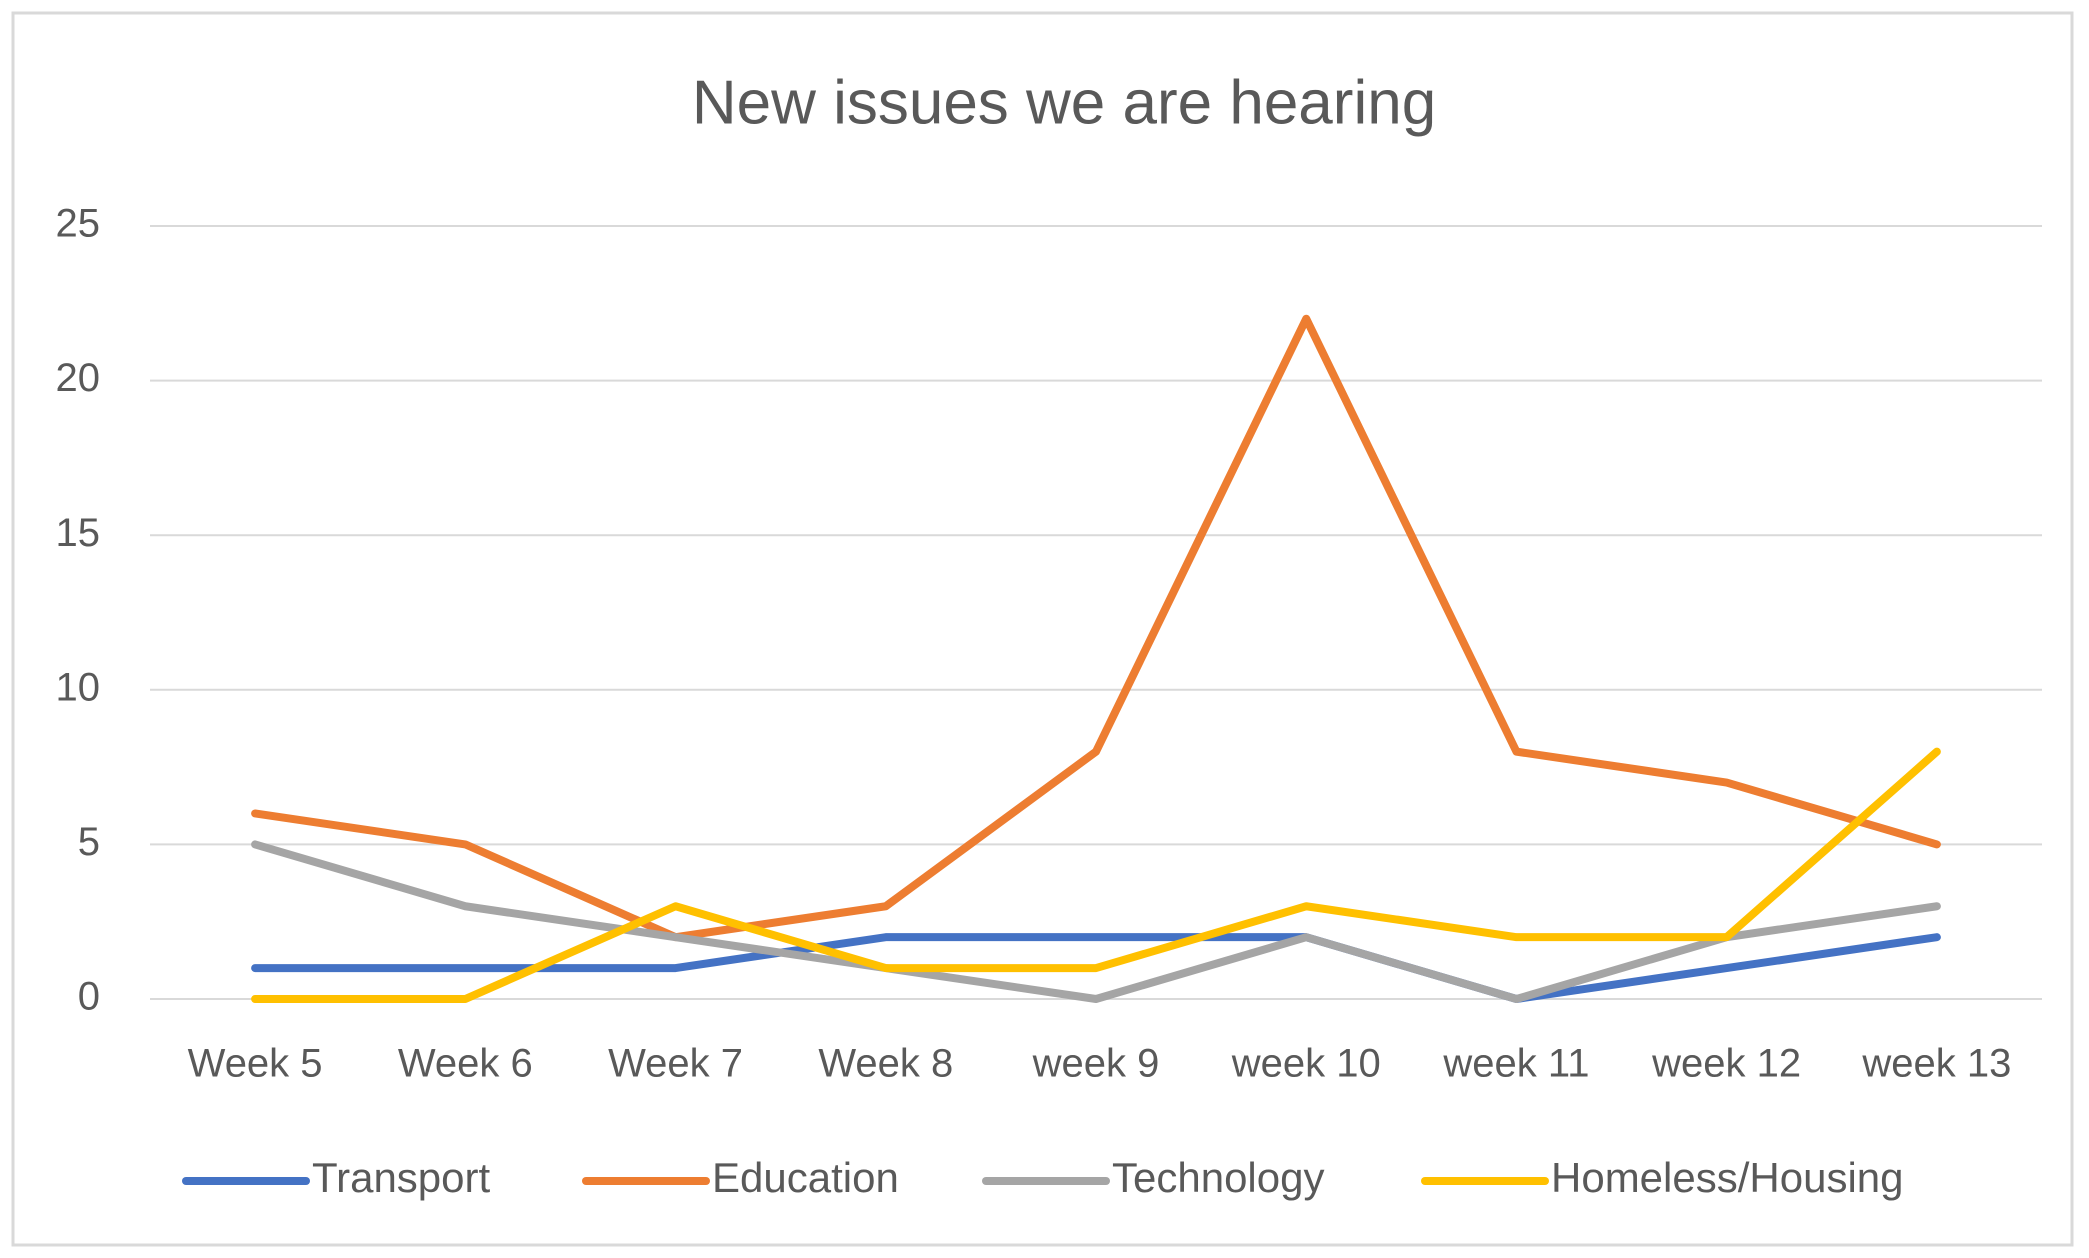  I want to click on legend-label: Homeless/Housing, so click(1727, 1177).